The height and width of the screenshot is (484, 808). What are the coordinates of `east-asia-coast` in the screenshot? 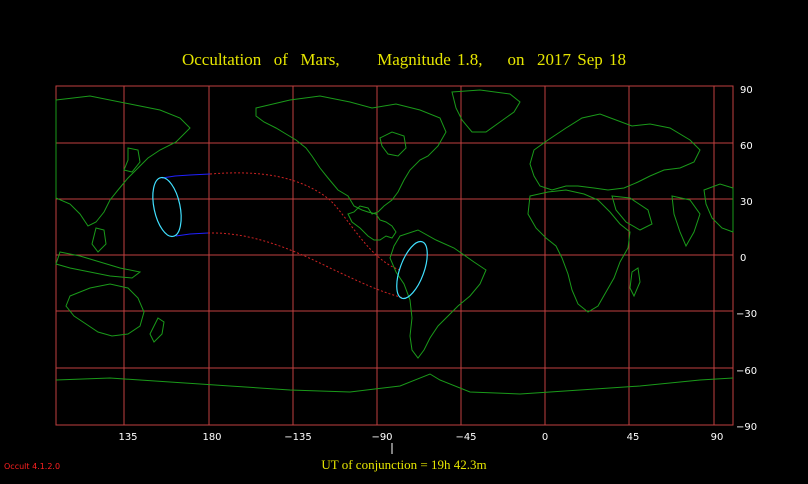 It's located at (123, 161).